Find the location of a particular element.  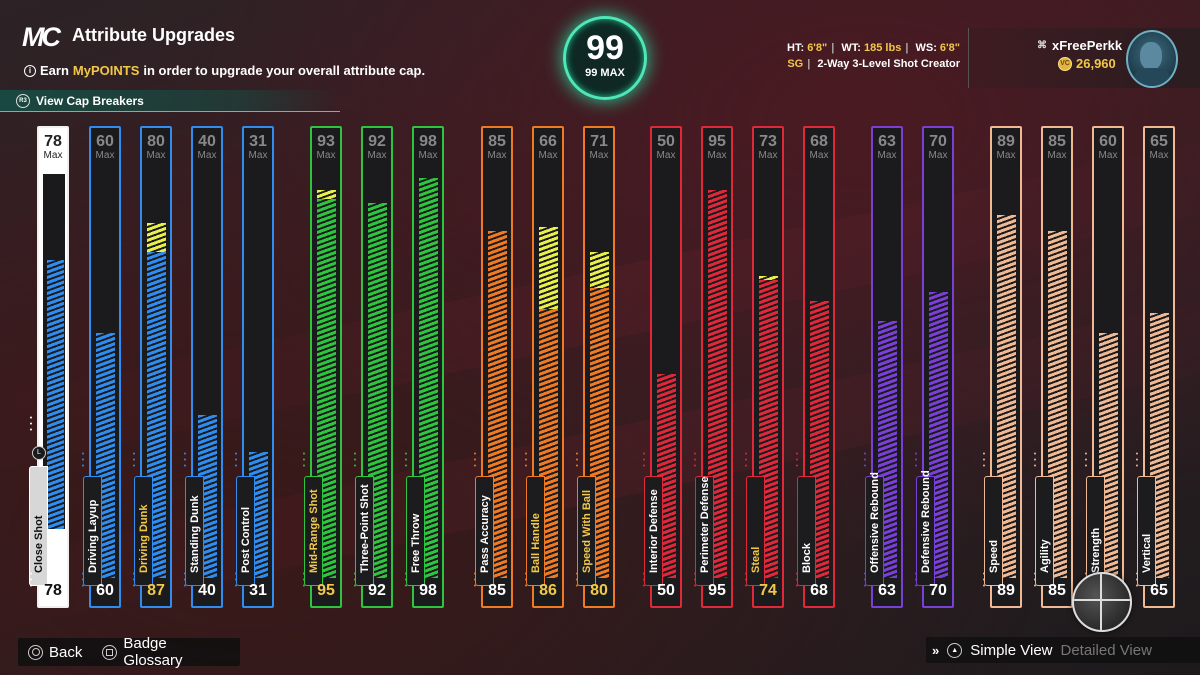

attribute-max-value: 31 is located at coordinates (258, 141).